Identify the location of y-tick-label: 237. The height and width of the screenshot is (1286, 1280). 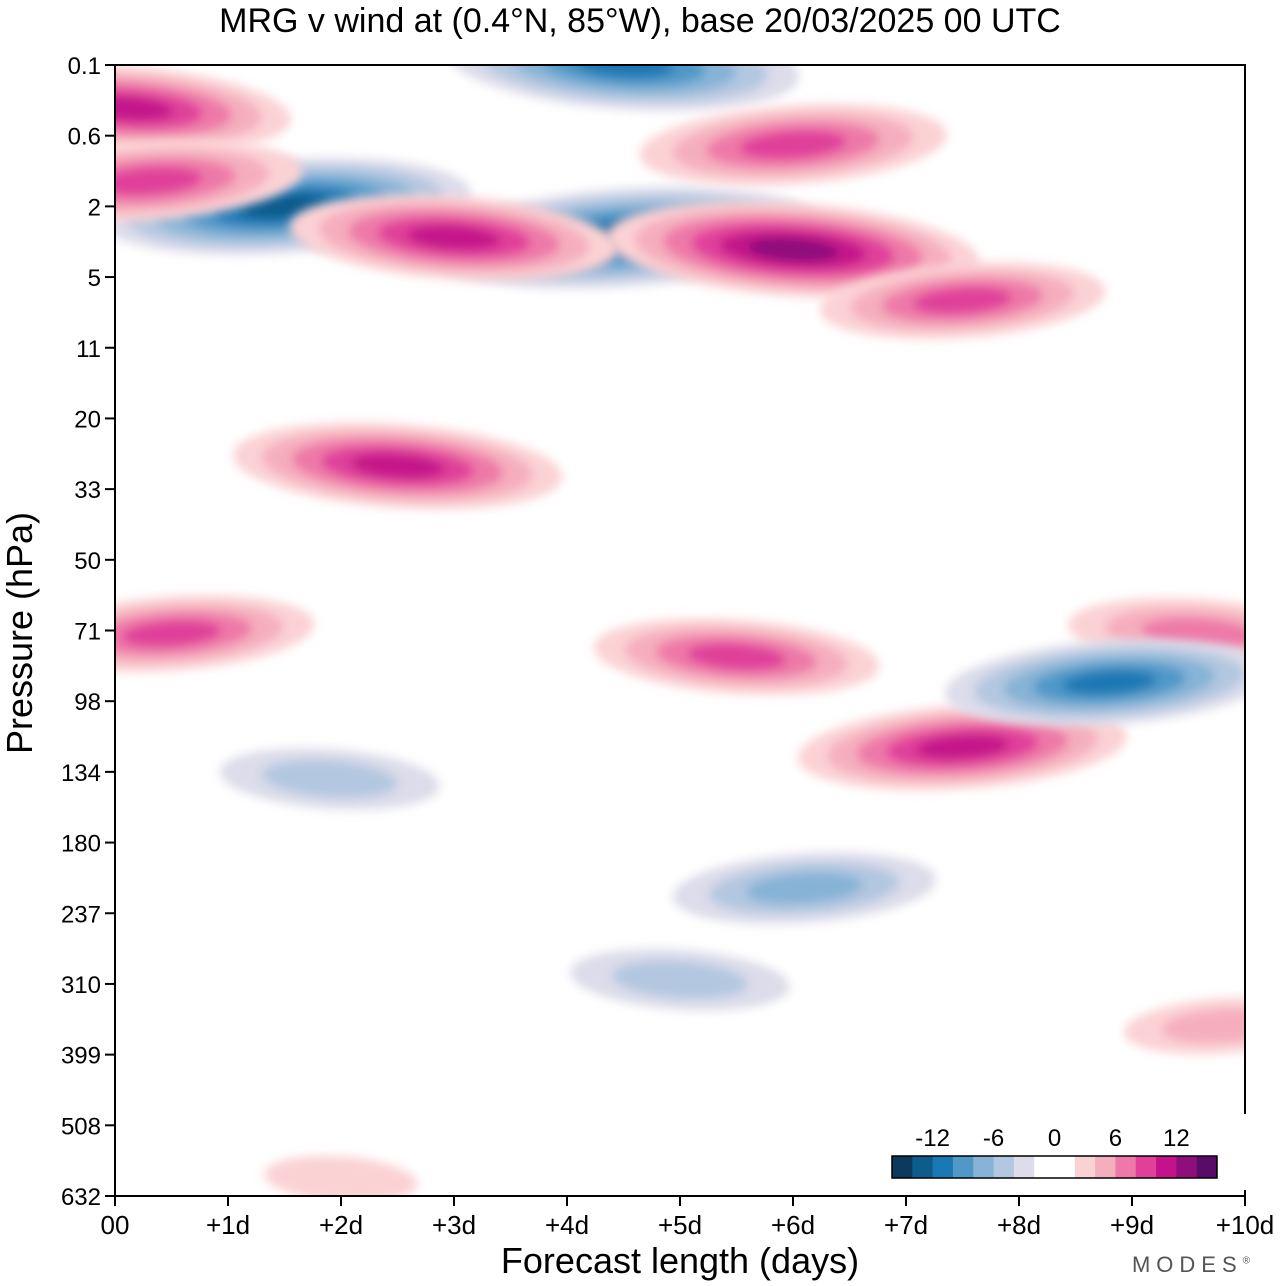
(81, 914).